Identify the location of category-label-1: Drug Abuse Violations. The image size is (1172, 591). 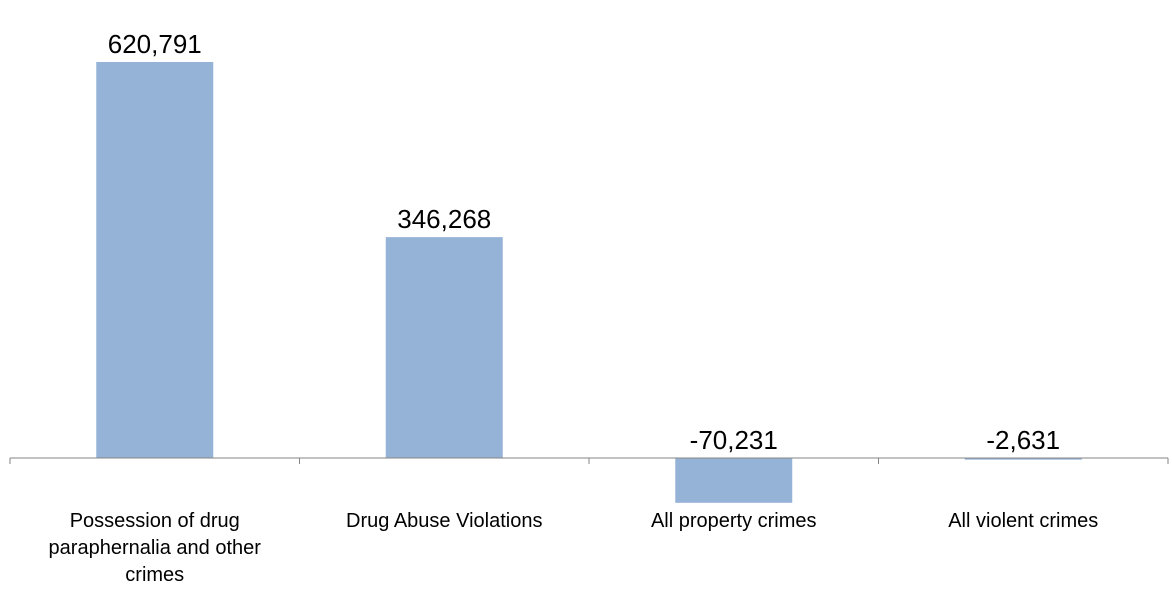
(444, 521).